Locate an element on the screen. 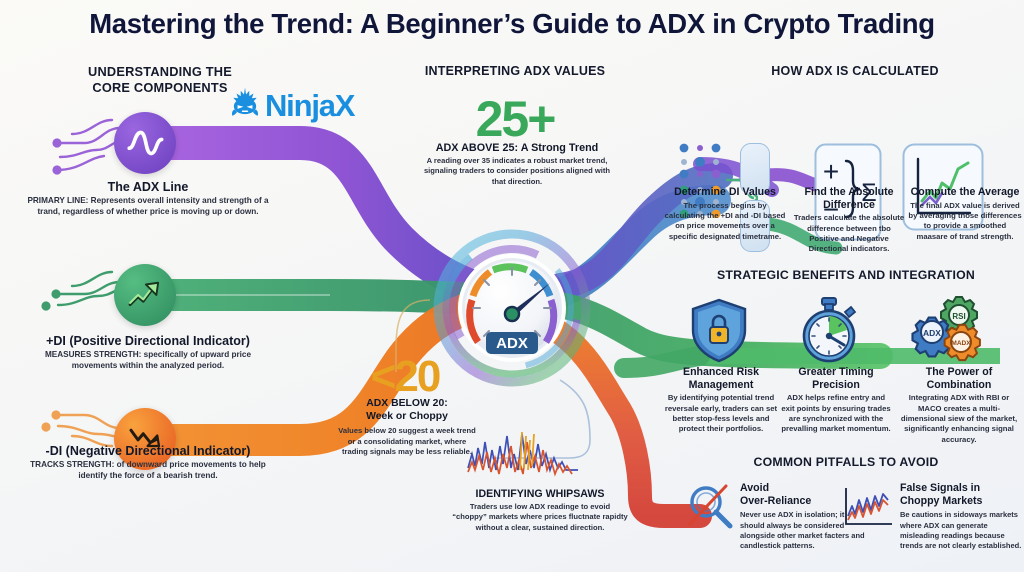 This screenshot has height=572, width=1024. heading-how-calculated: HOW ADX IS CALCULATED is located at coordinates (855, 71).